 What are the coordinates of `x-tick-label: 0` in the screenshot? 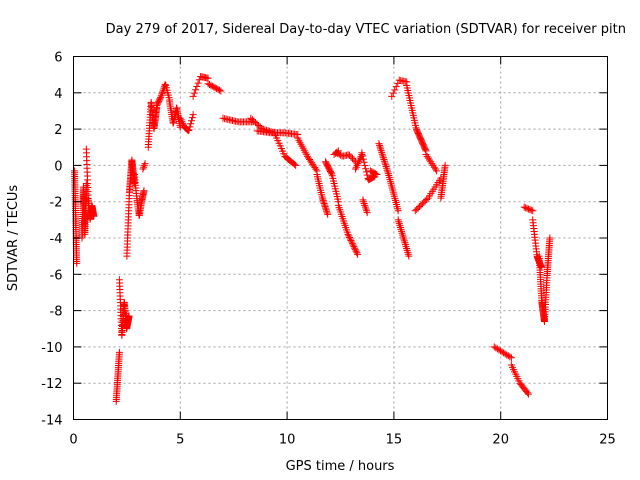 It's located at (73, 440).